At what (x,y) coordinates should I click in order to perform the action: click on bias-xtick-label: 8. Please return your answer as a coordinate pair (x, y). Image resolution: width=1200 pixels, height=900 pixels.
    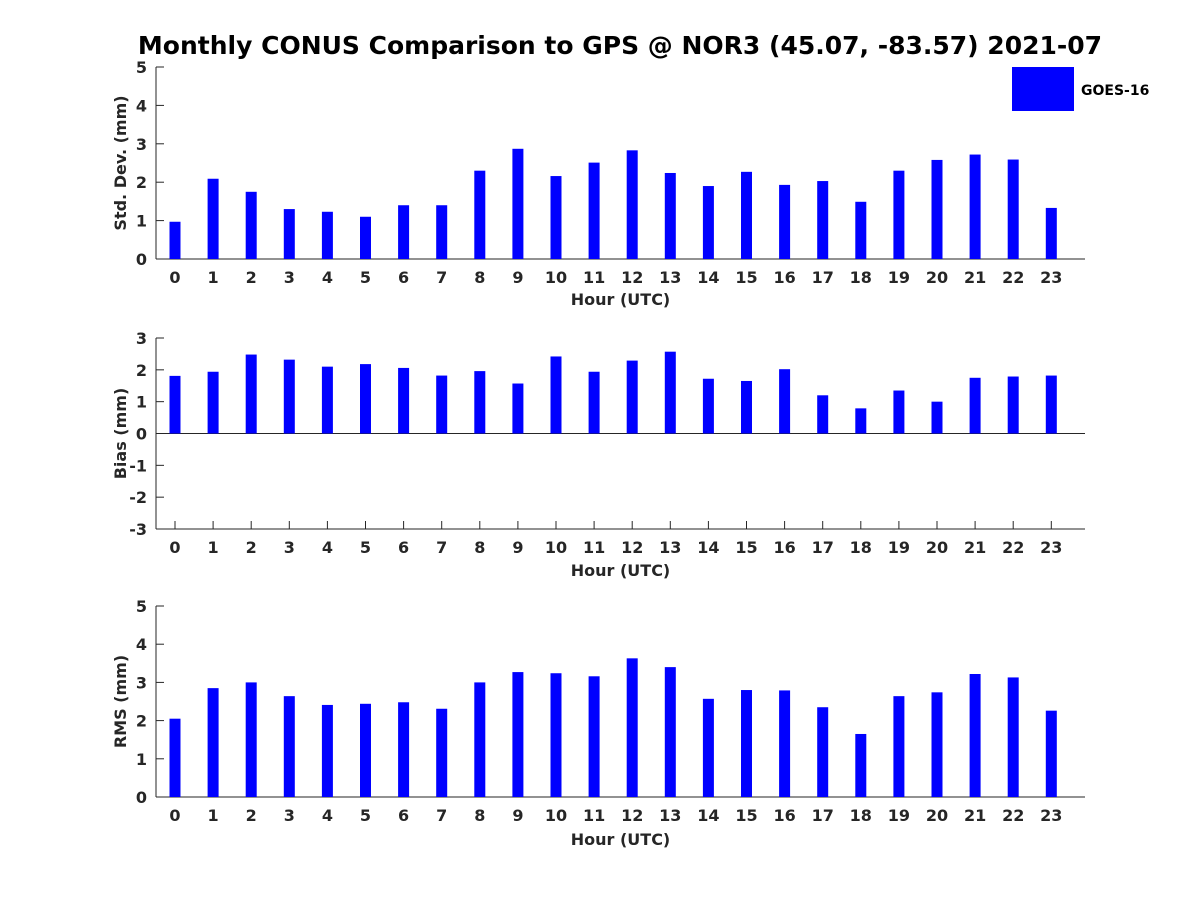
    Looking at the image, I should click on (479, 547).